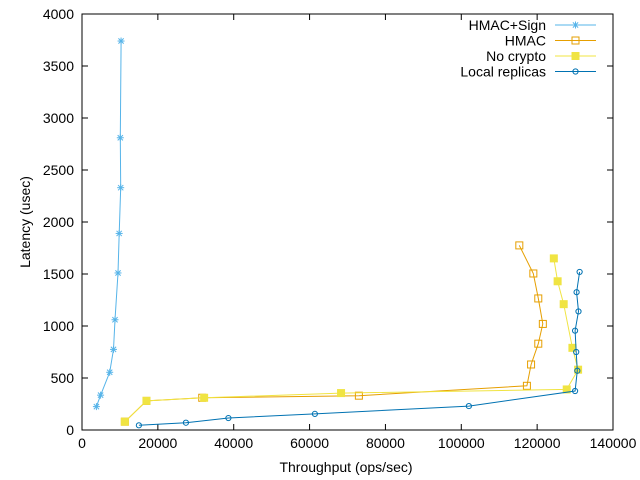  I want to click on legend-item-hmac: HMAC, so click(550, 41).